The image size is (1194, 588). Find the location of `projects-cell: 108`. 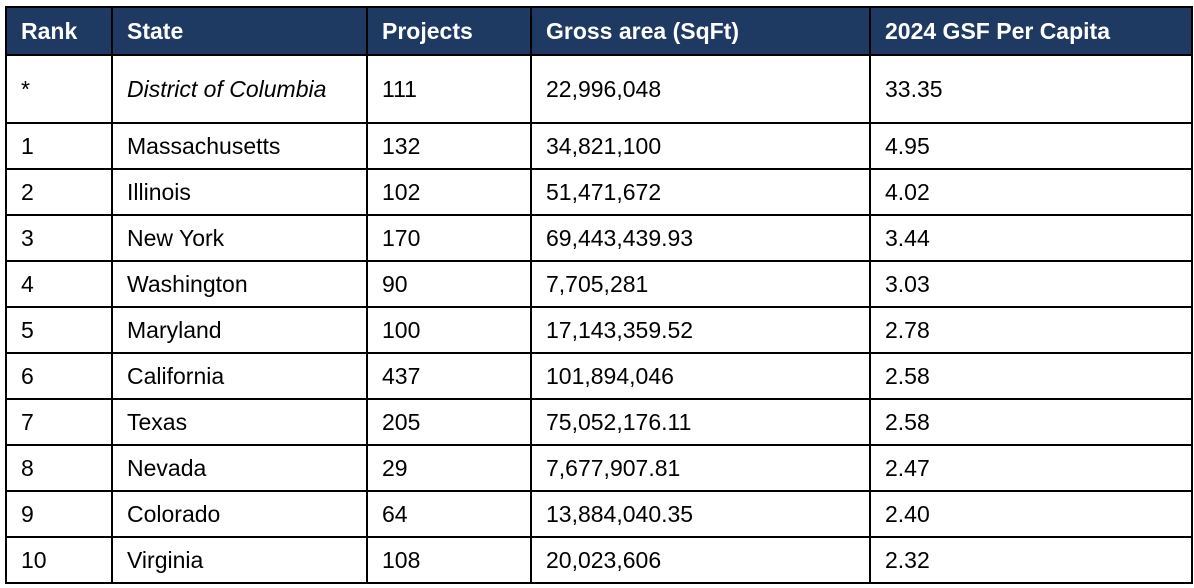

projects-cell: 108 is located at coordinates (449, 560).